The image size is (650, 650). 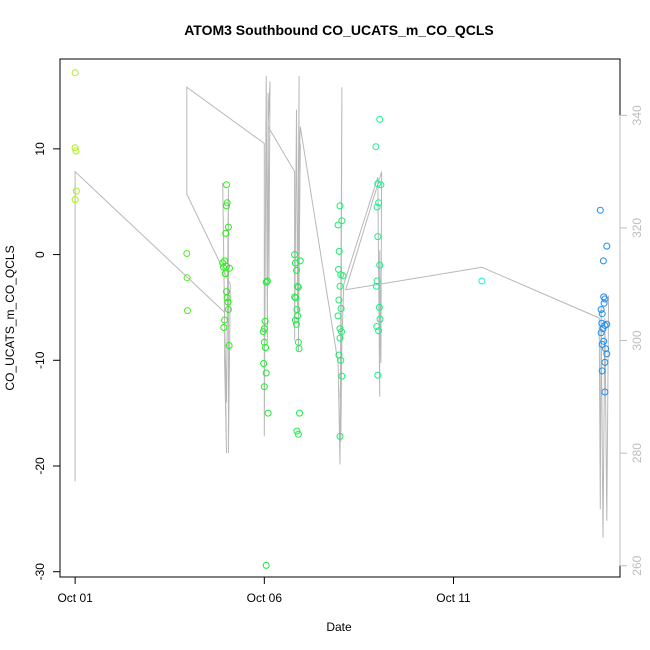 What do you see at coordinates (637, 453) in the screenshot?
I see `y2-tick-label: 280` at bounding box center [637, 453].